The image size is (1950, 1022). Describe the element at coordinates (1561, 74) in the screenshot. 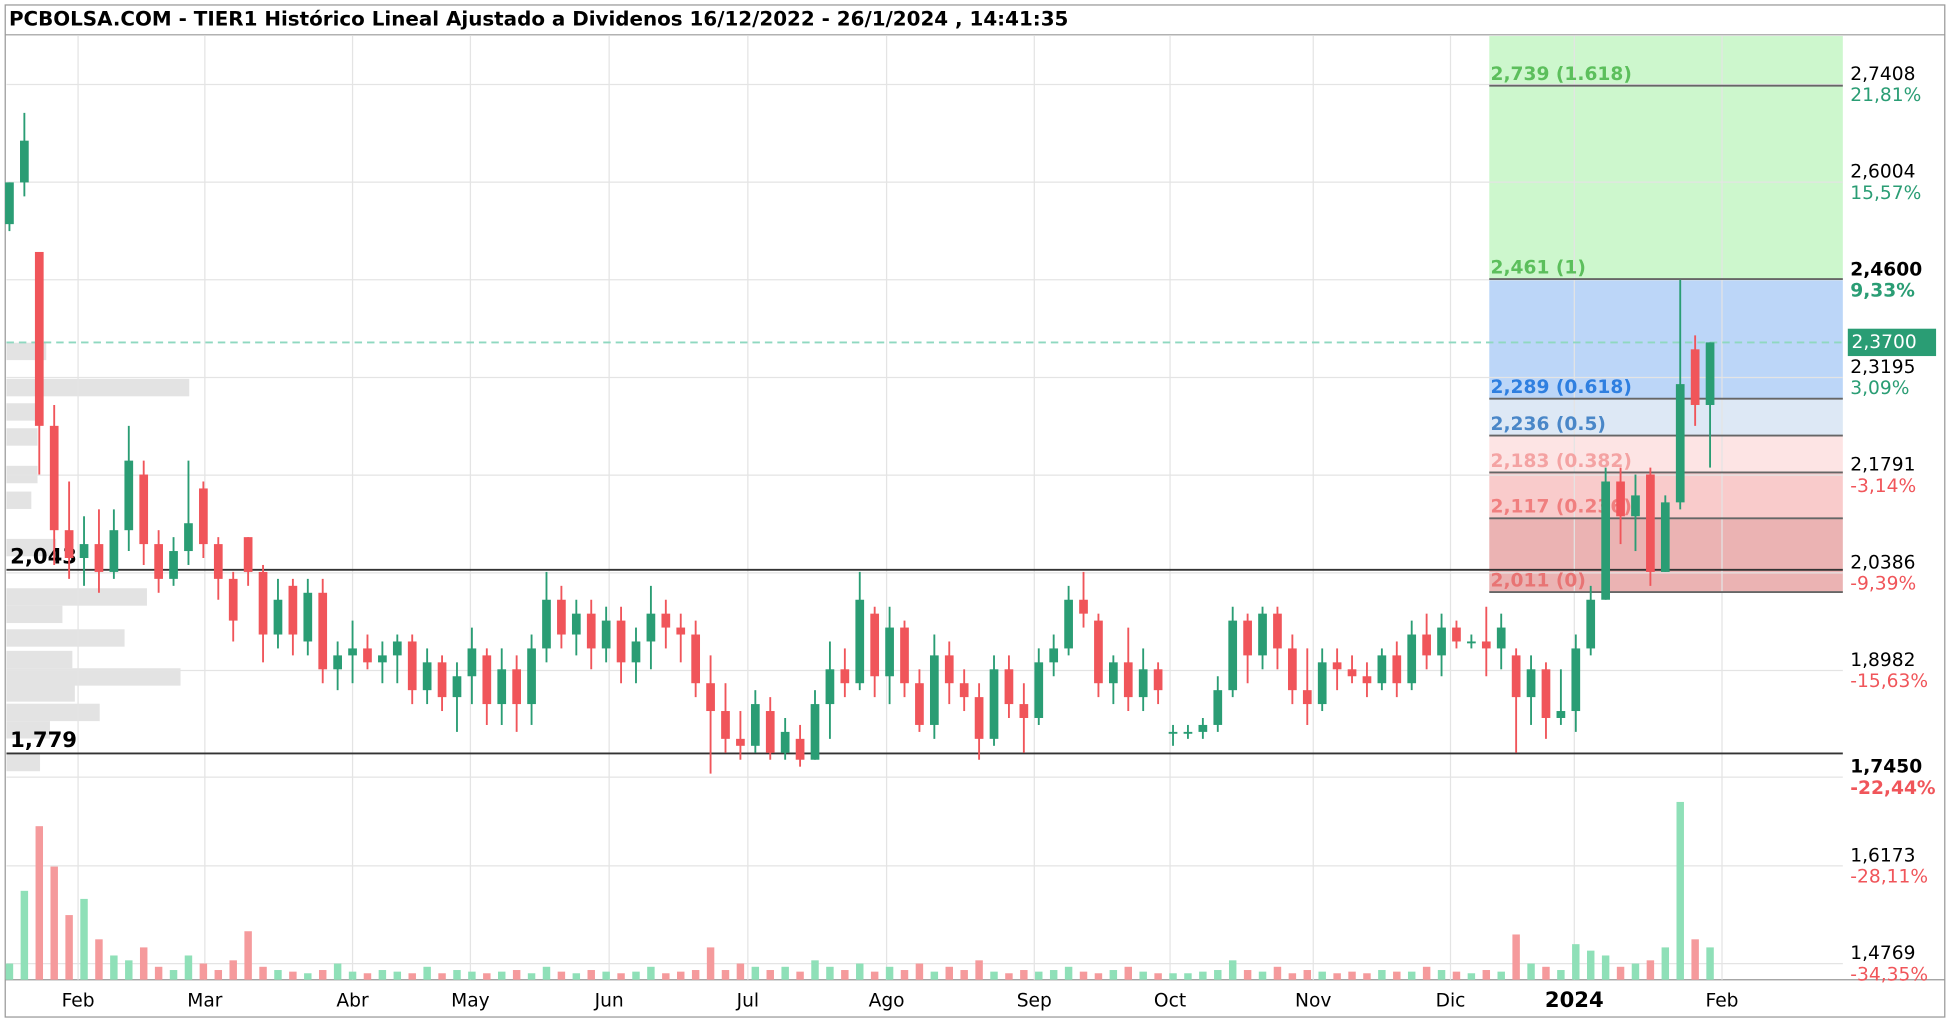

I see `fib-label: 2,739 (1.618)` at that location.